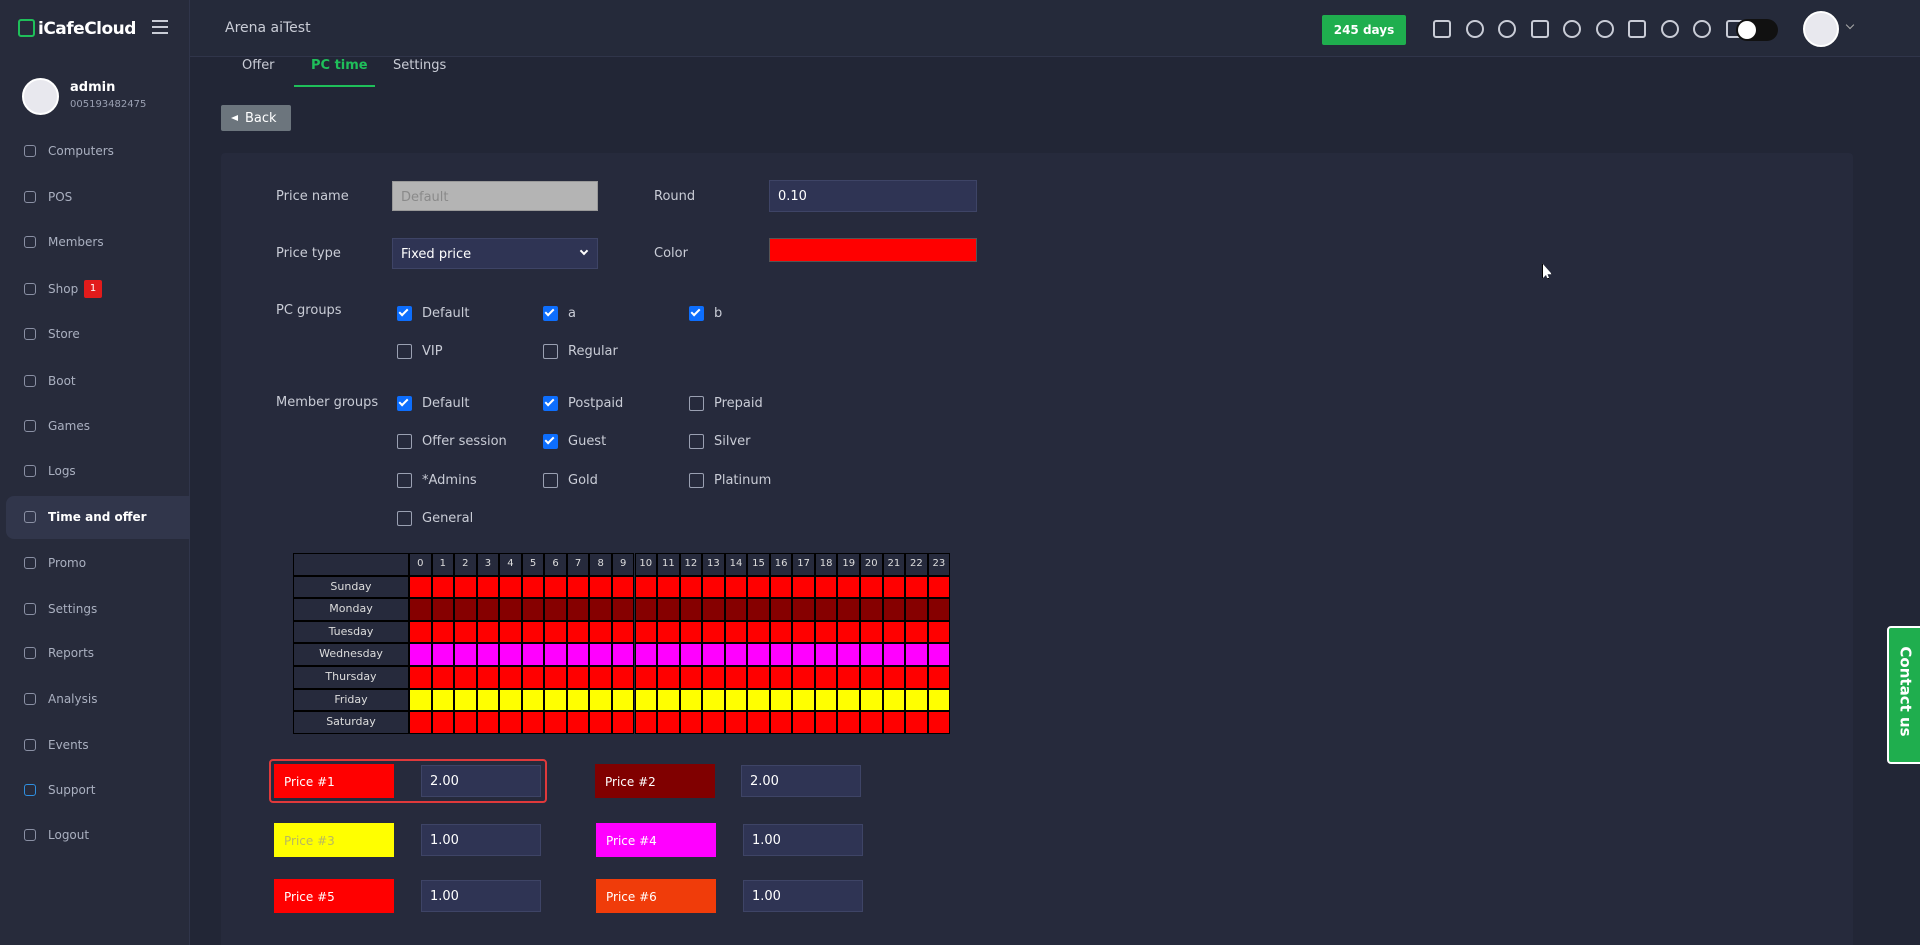 This screenshot has width=1920, height=945. What do you see at coordinates (339, 65) in the screenshot?
I see `tab: PC time` at bounding box center [339, 65].